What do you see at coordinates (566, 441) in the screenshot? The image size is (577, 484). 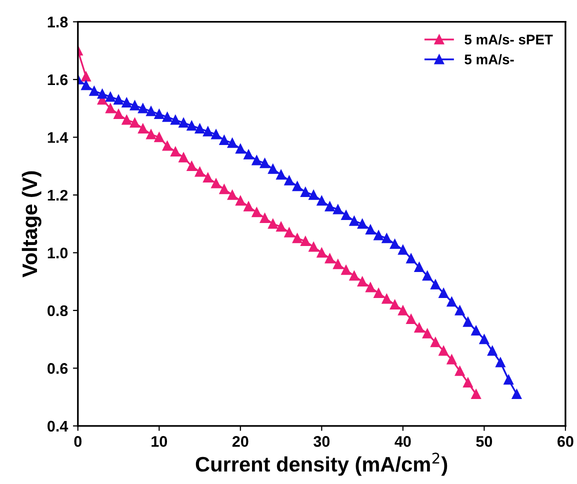 I see `x-tick-label: 60` at bounding box center [566, 441].